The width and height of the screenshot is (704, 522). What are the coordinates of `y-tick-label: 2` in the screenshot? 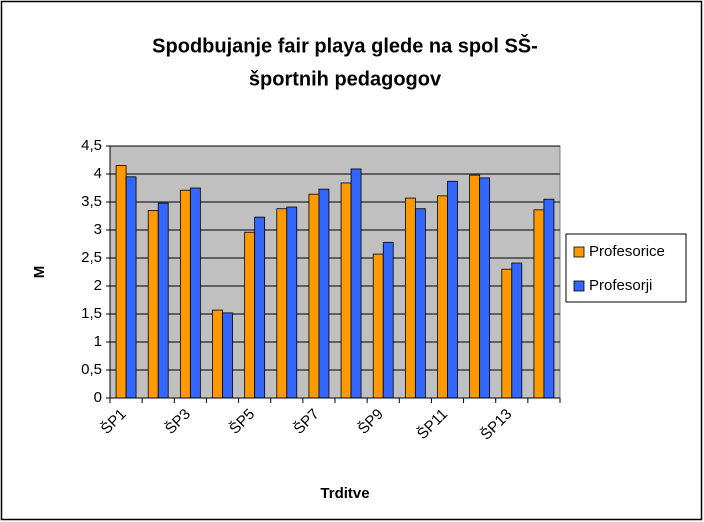 It's located at (98, 285).